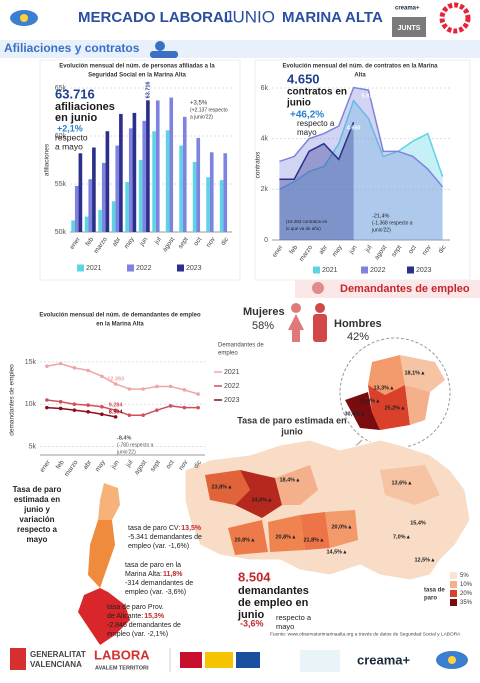 Image resolution: width=480 pixels, height=683 pixels. What do you see at coordinates (320, 661) in the screenshot?
I see `partner-logo` at bounding box center [320, 661].